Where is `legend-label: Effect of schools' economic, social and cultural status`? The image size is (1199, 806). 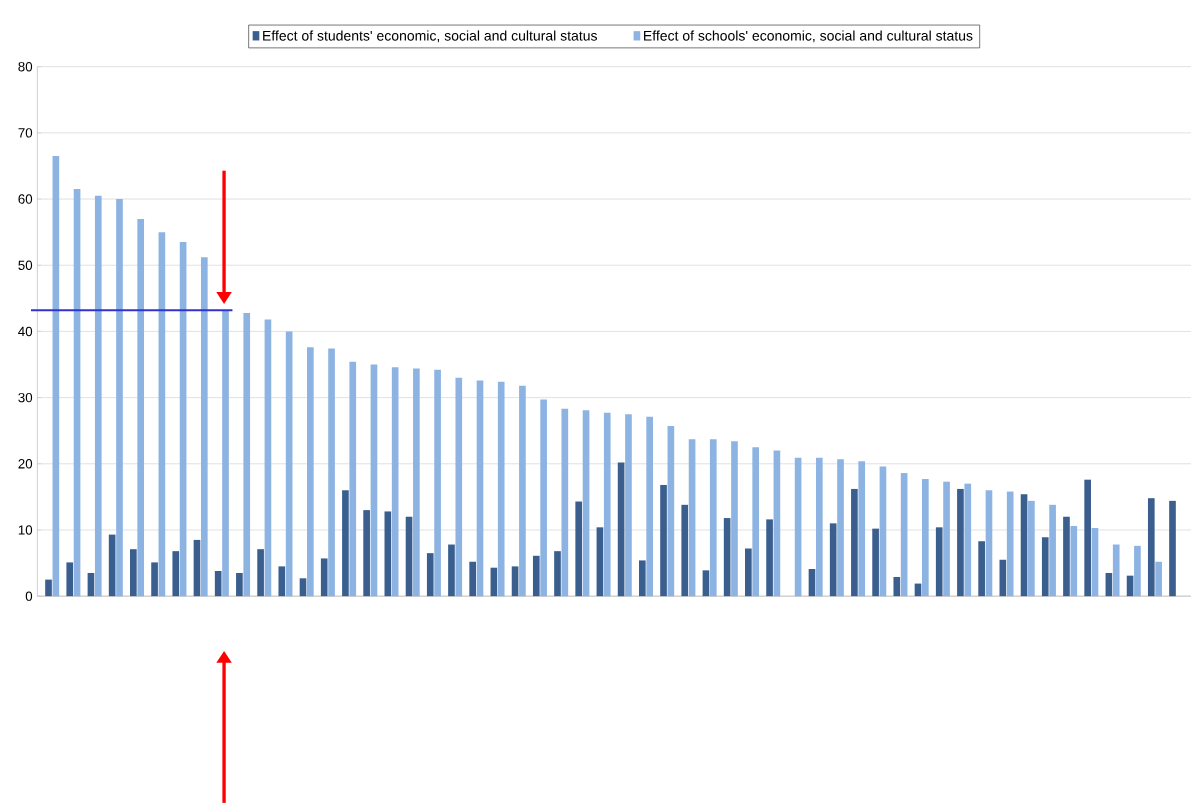
legend-label: Effect of schools' economic, social and cultural status is located at coordinates (808, 36).